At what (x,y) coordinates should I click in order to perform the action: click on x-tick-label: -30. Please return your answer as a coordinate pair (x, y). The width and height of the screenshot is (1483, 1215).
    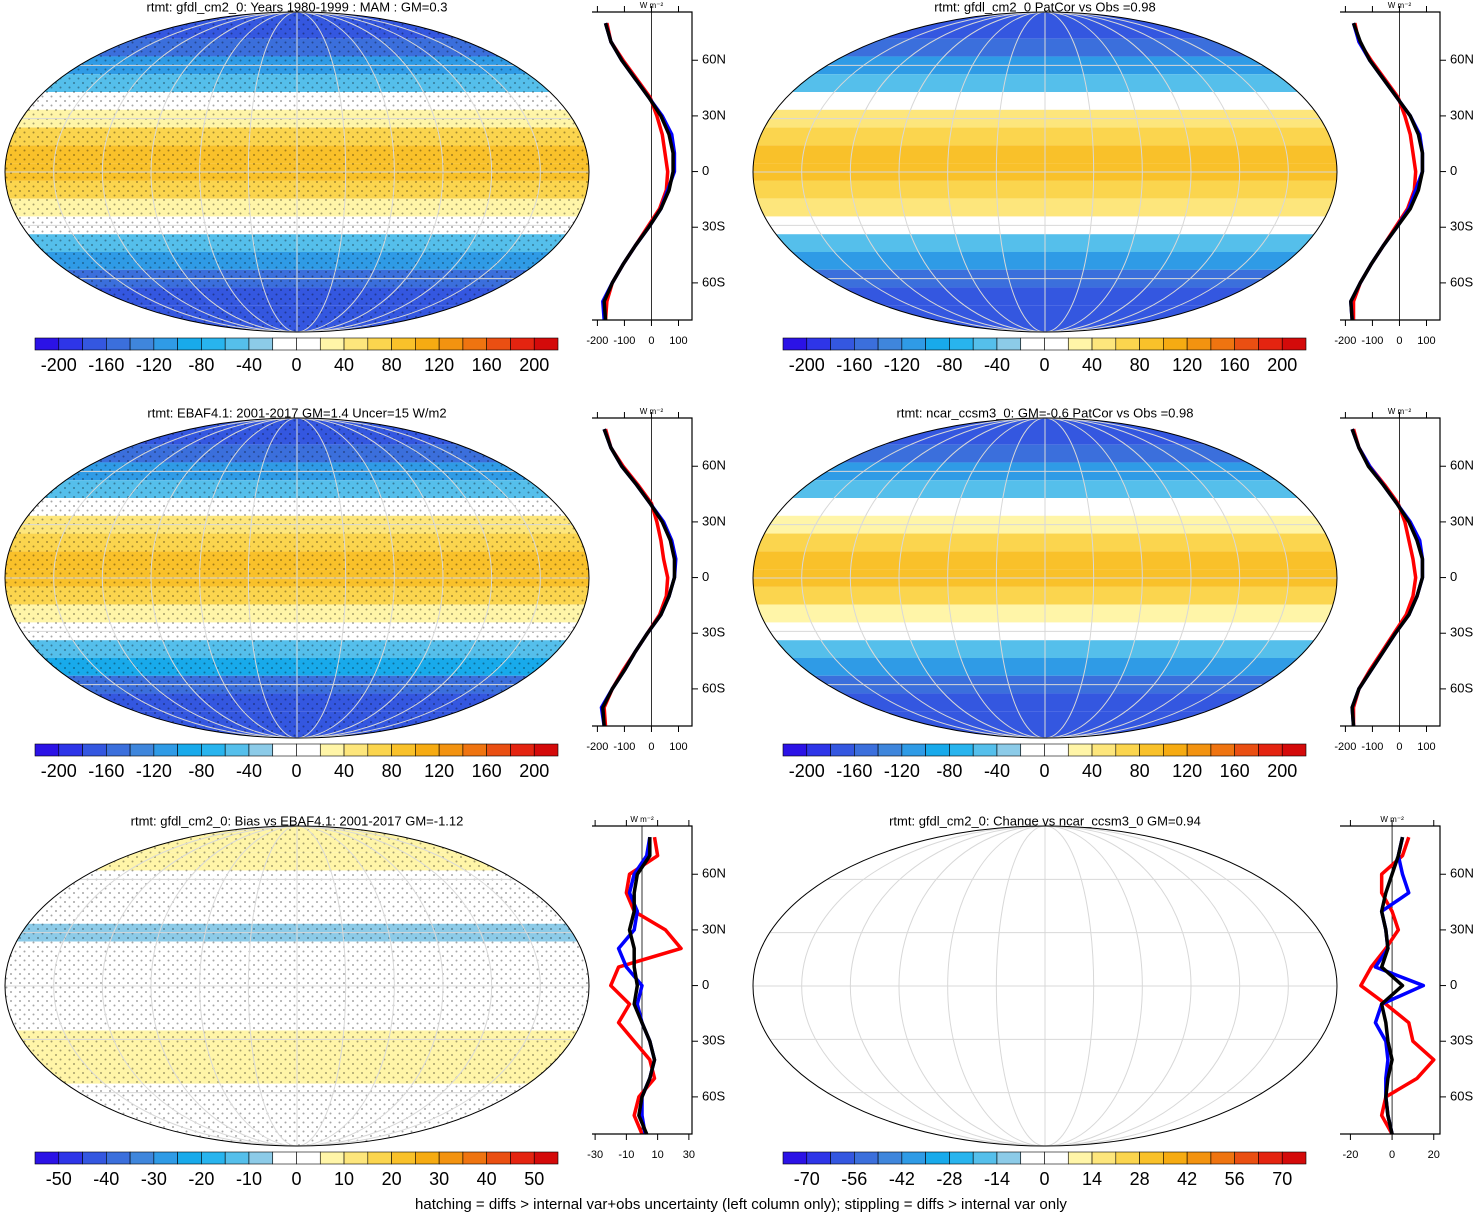
    Looking at the image, I should click on (595, 1155).